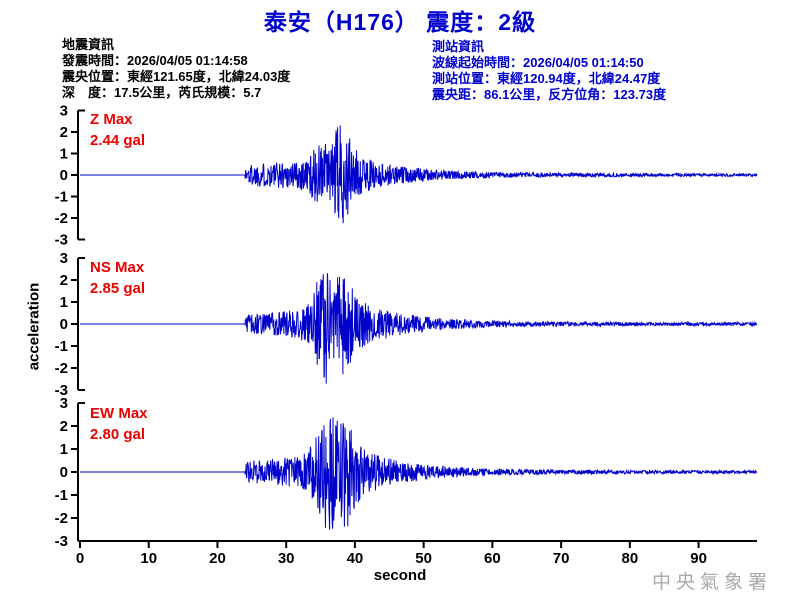 This screenshot has width=800, height=600. Describe the element at coordinates (64, 175) in the screenshot. I see `y-tick-label-z-0: 0` at that location.